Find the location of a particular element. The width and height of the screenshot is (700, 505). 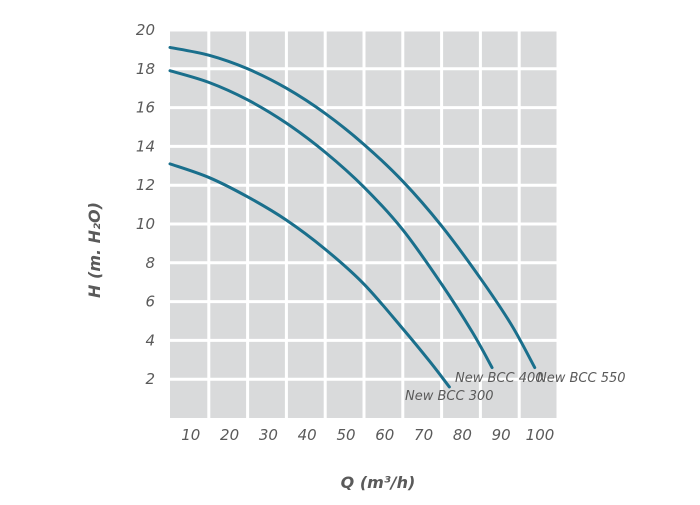

series-label: New BCC 400 is located at coordinates (499, 378).